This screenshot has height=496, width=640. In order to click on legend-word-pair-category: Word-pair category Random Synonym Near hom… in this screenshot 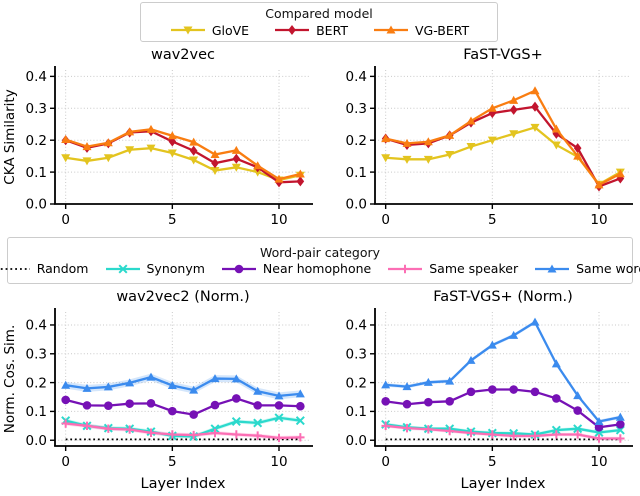, I will do `click(320, 260)`.